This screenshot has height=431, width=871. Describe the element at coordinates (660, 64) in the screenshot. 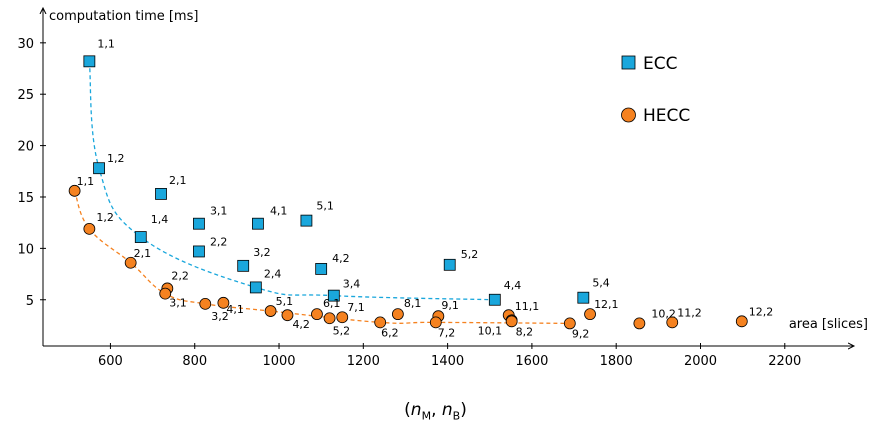

I see `legend-ecc-label: ECC` at that location.